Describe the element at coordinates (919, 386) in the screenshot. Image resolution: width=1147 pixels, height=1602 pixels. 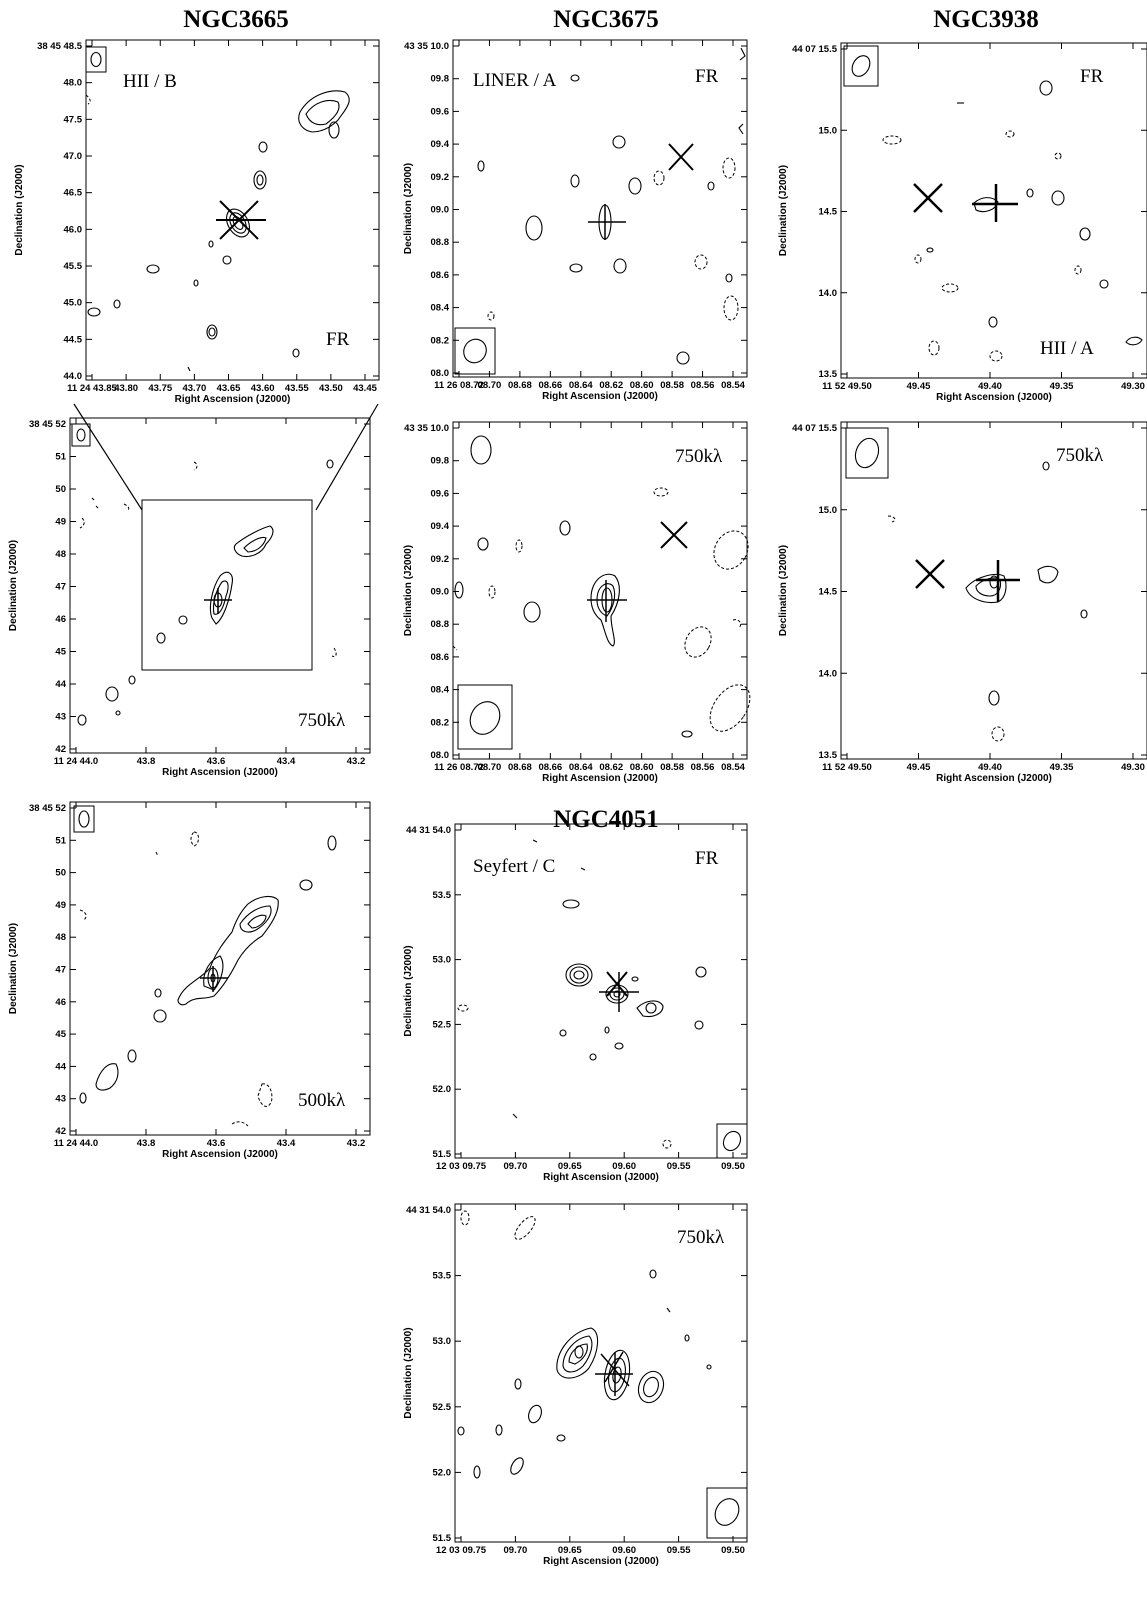
I see `x-tick-label: 49.45` at that location.